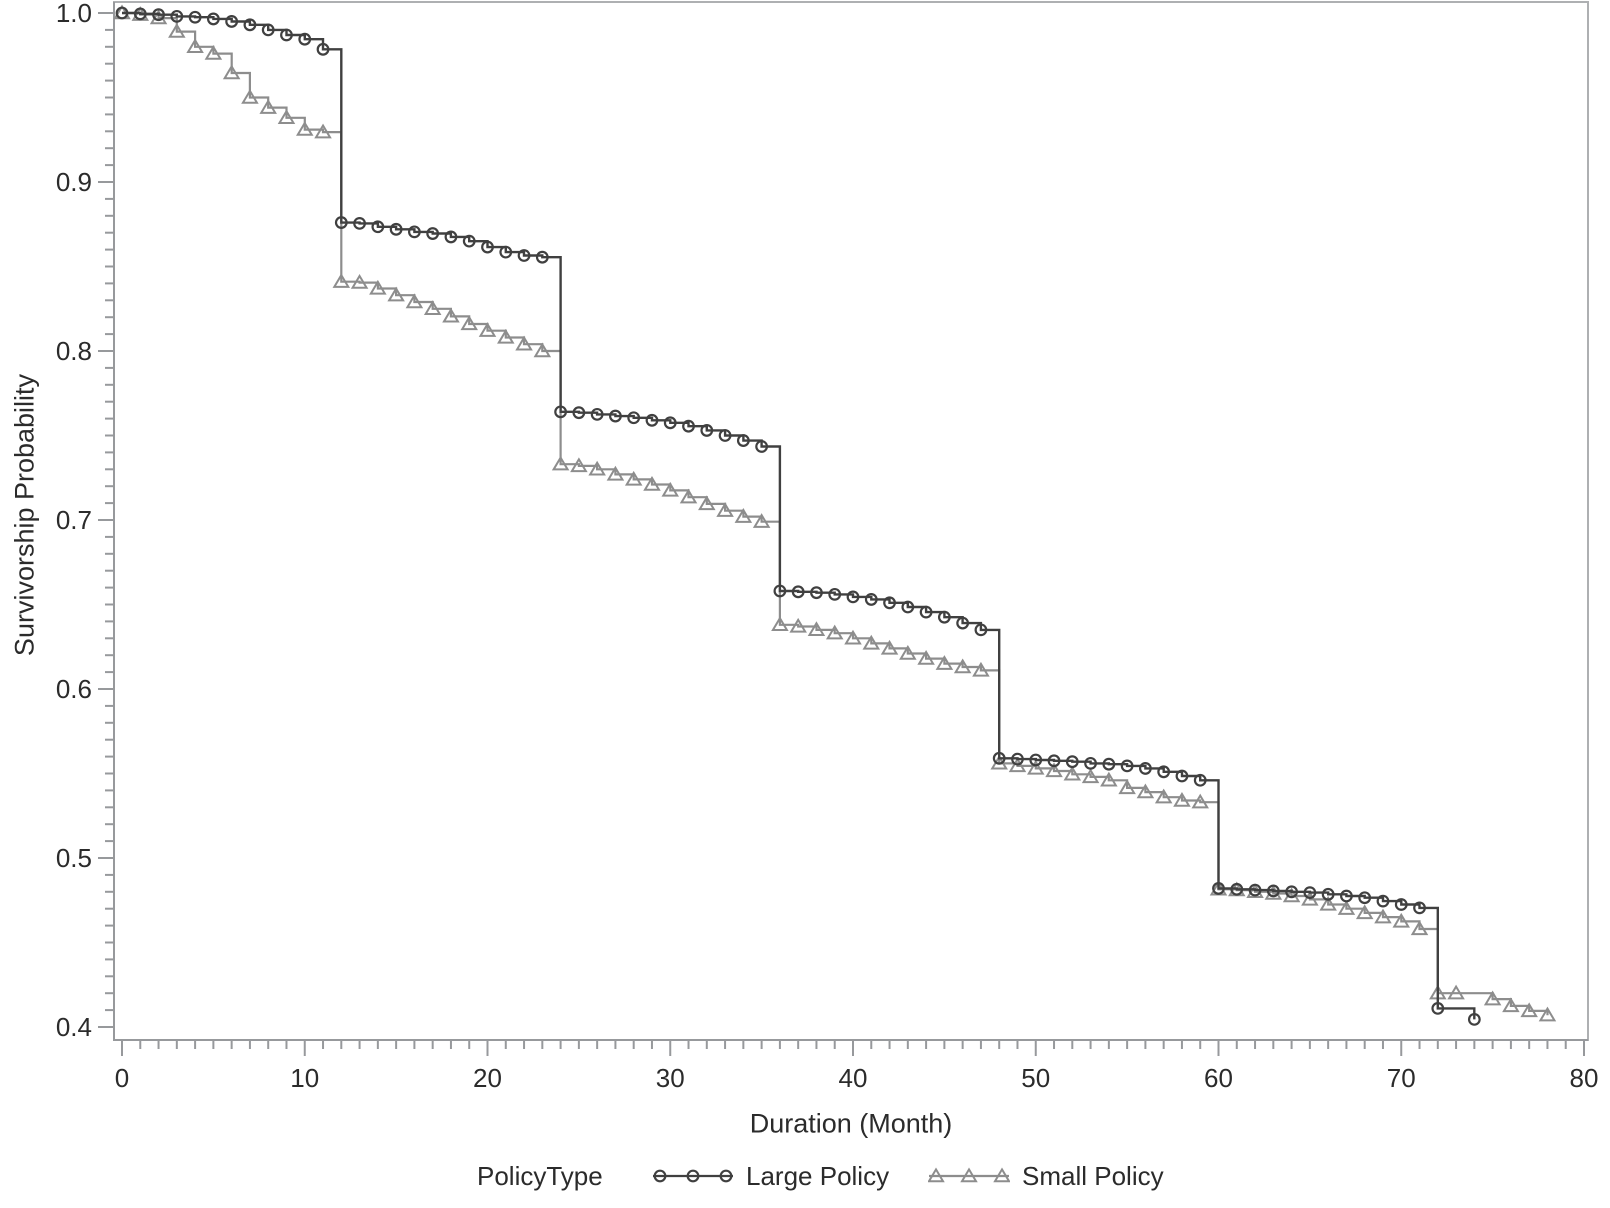  Describe the element at coordinates (851, 1123) in the screenshot. I see `x-axis-title: Duration (Month)` at that location.